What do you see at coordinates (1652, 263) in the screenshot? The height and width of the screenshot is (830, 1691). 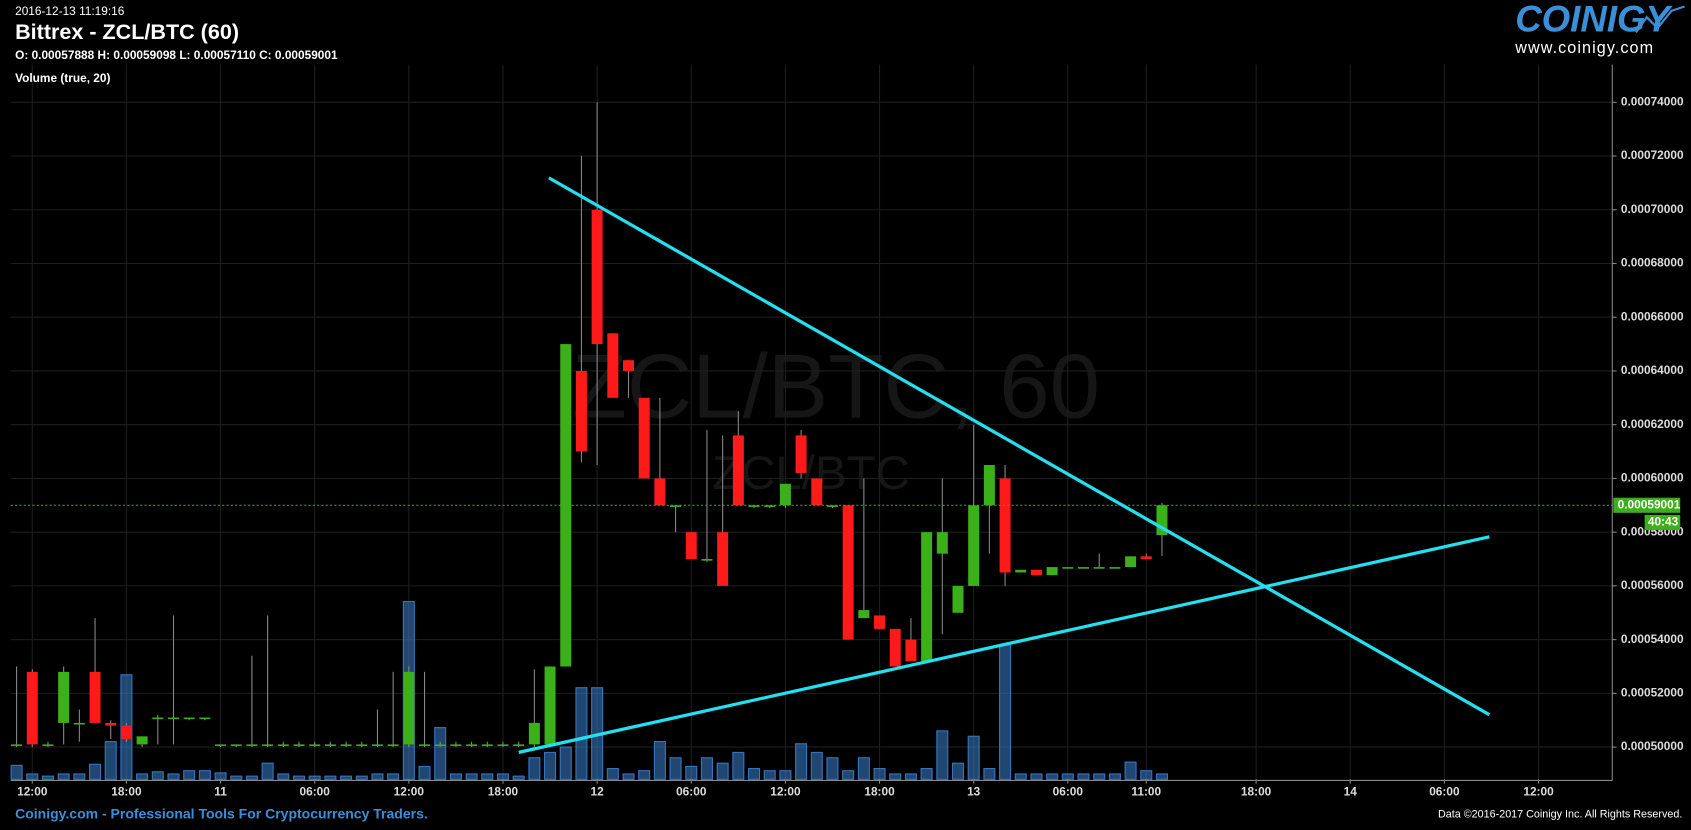 I see `y-tick-label: 0.00068000` at bounding box center [1652, 263].